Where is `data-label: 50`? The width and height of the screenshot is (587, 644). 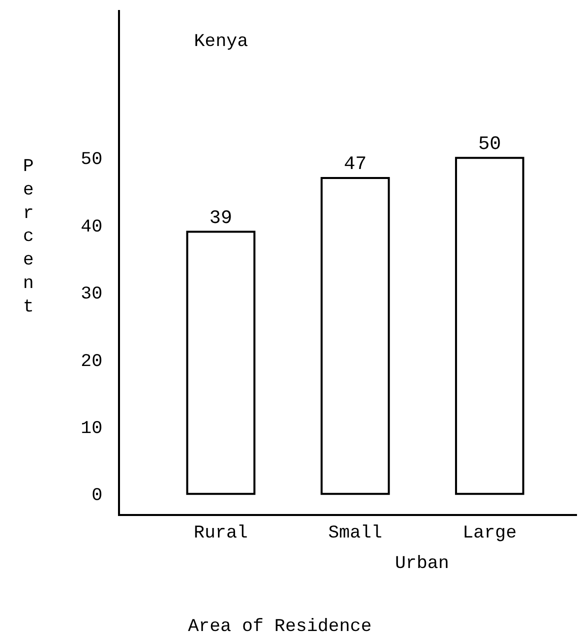 data-label: 50 is located at coordinates (490, 143).